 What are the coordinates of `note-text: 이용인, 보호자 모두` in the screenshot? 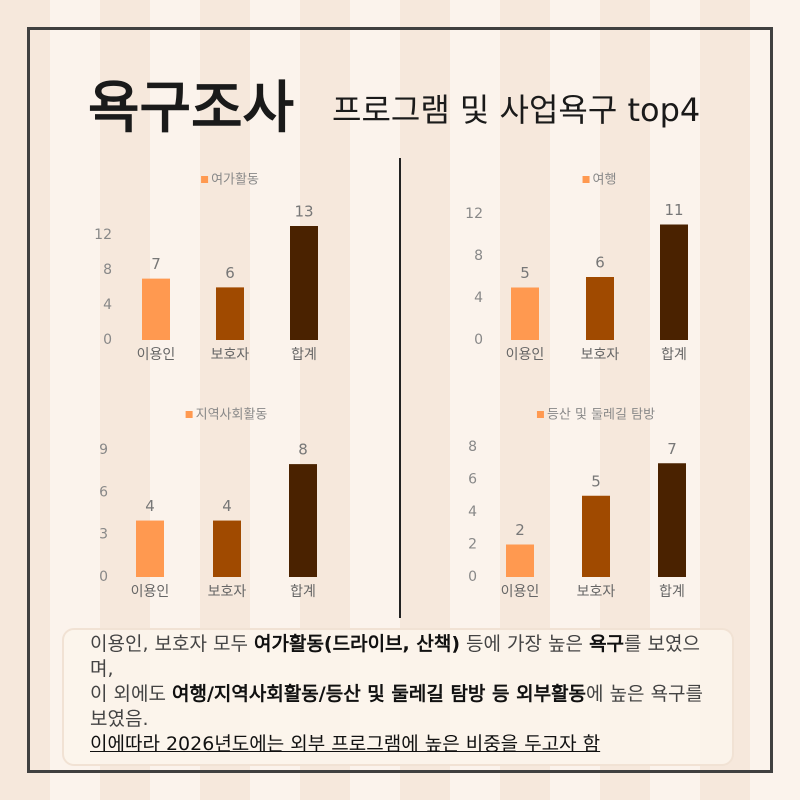 It's located at (172, 644).